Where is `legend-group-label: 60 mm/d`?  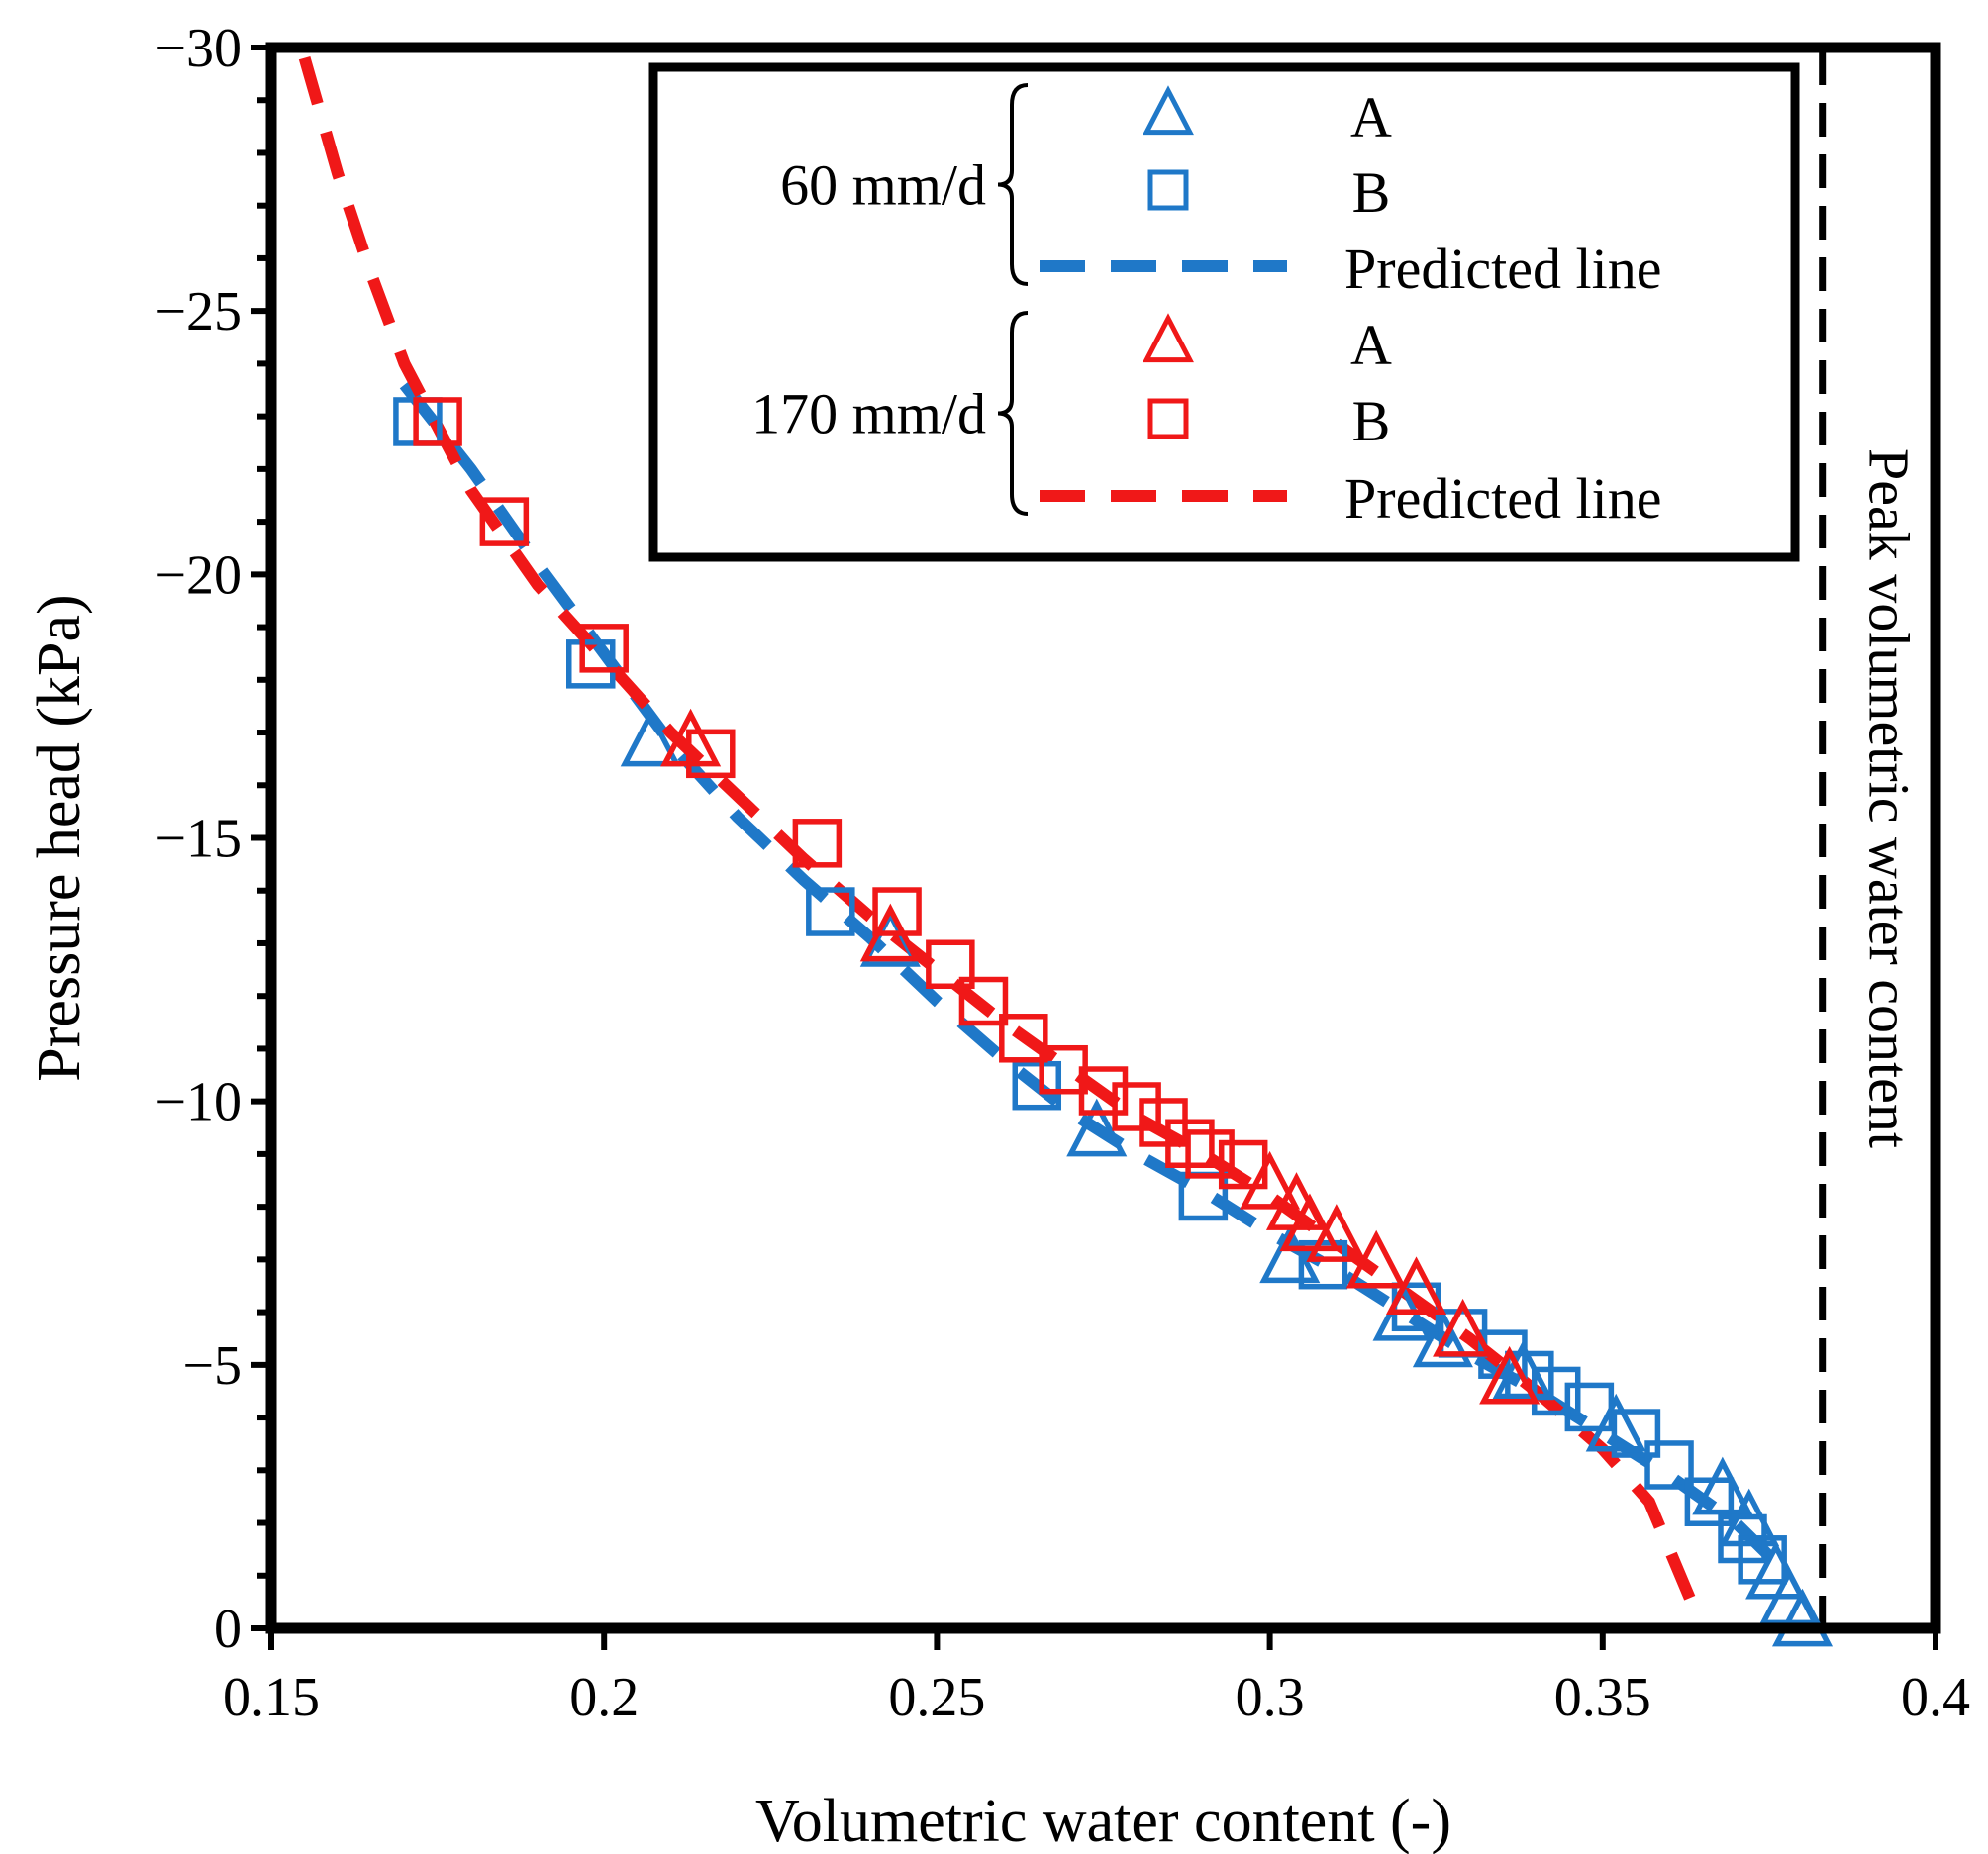
legend-group-label: 60 mm/d is located at coordinates (883, 185).